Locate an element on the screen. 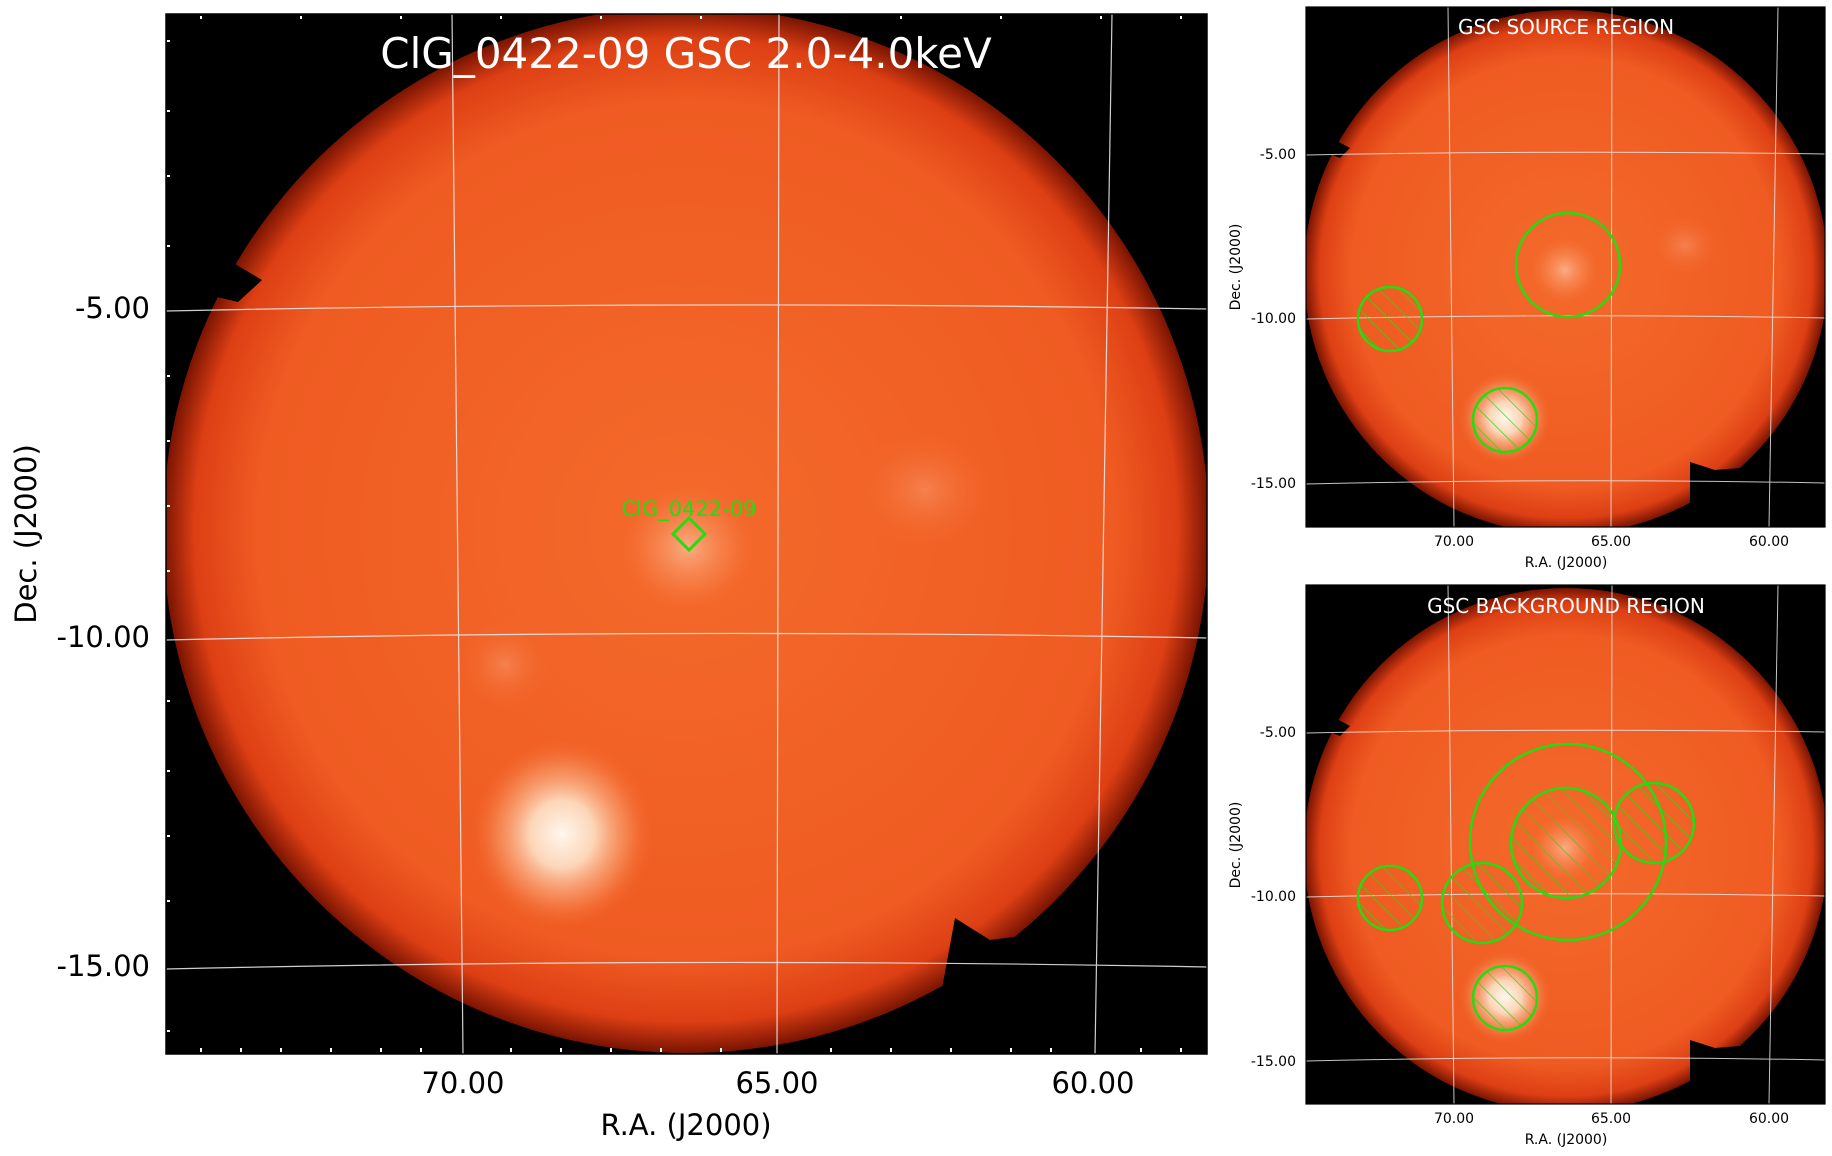 This screenshot has width=1832, height=1156. source-x-tick-label: 65.00 is located at coordinates (1611, 542).